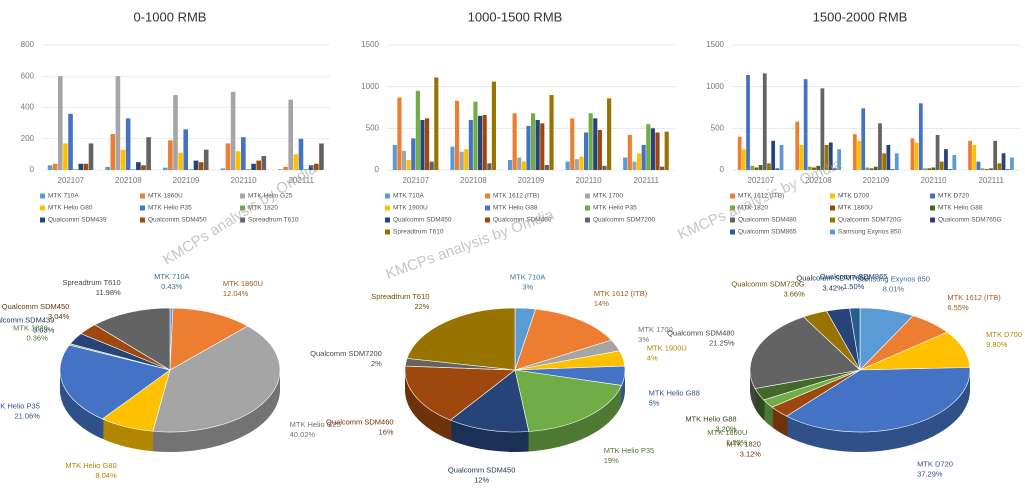 The width and height of the screenshot is (1025, 502). Describe the element at coordinates (28, 138) in the screenshot. I see `y-tick-label: 200` at that location.